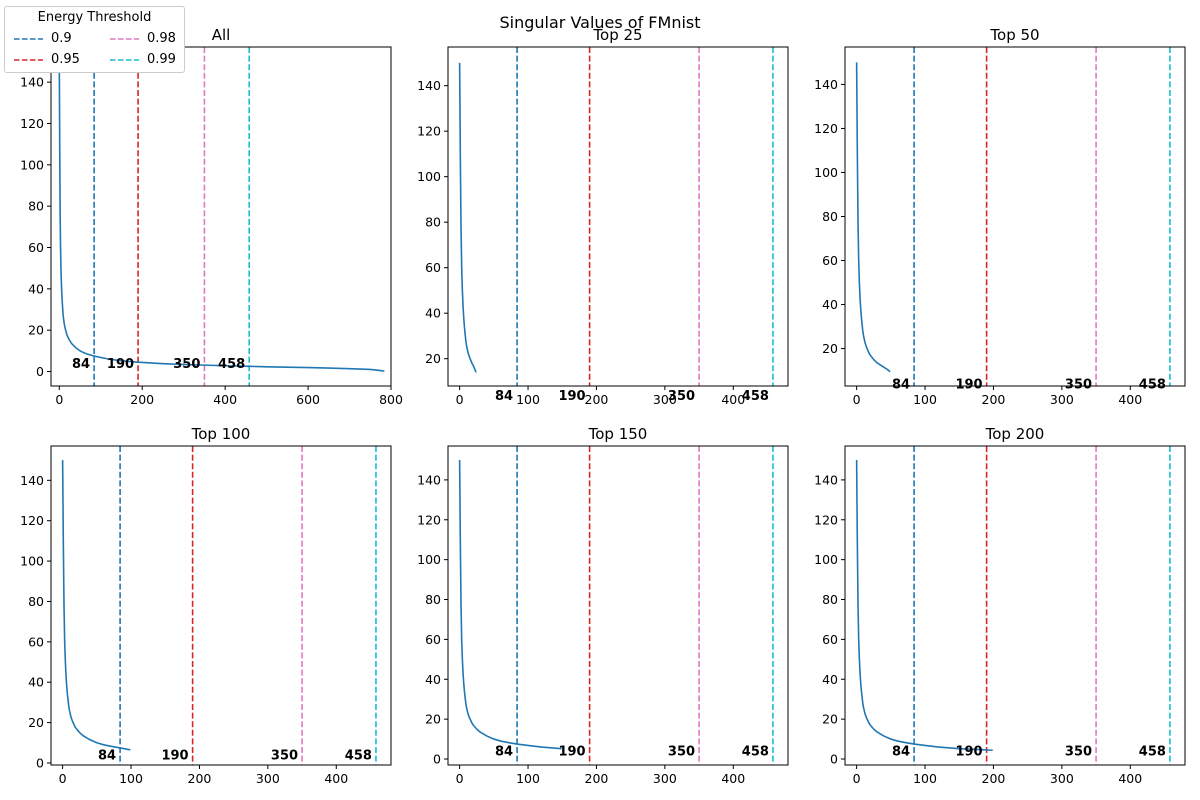 This screenshot has height=800, width=1200. I want to click on subplot-title: Top 200, so click(1015, 434).